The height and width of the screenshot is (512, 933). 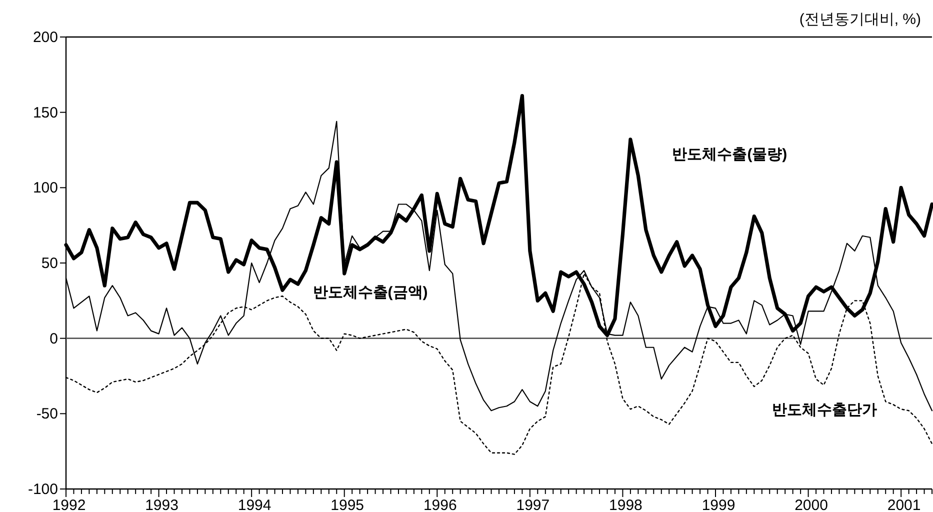 What do you see at coordinates (904, 504) in the screenshot?
I see `x-tick-label: 2001` at bounding box center [904, 504].